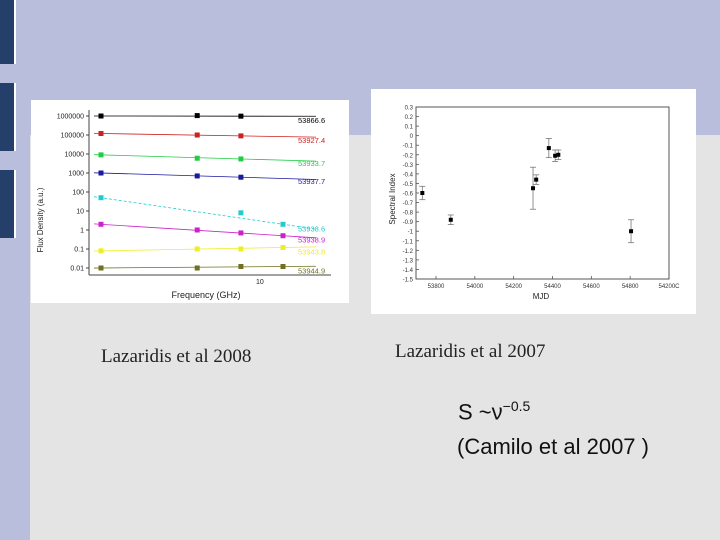  What do you see at coordinates (311, 240) in the screenshot?
I see `series-label: 53938.9` at bounding box center [311, 240].